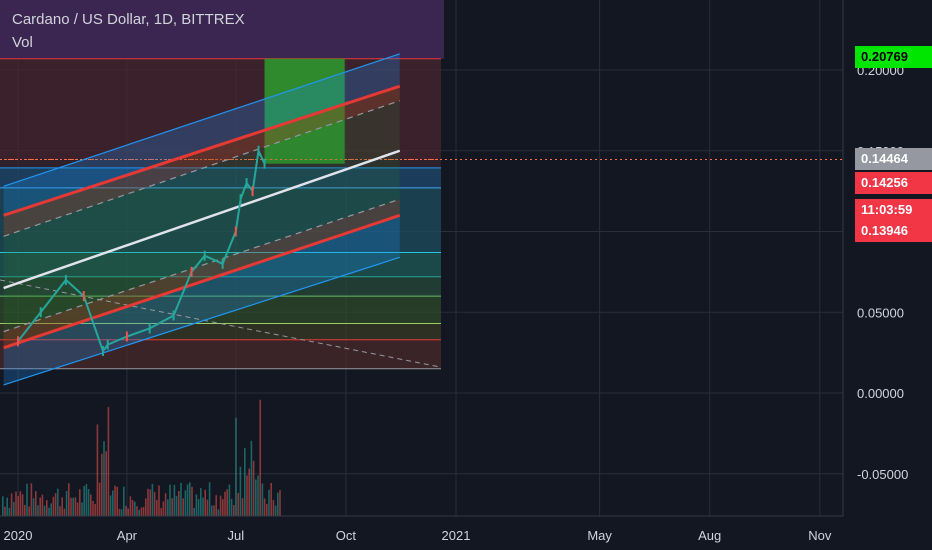 This screenshot has height=550, width=932. I want to click on price-tick-label: 0.00000, so click(880, 393).